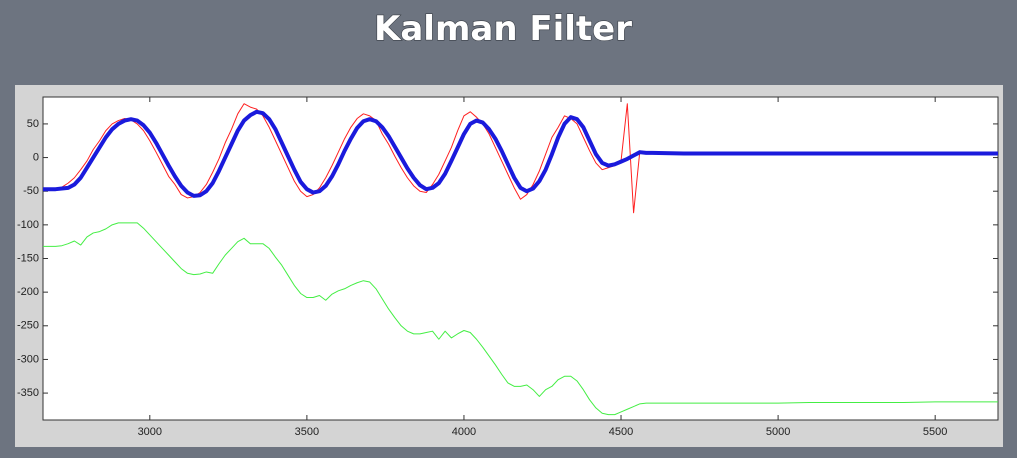 Image resolution: width=1017 pixels, height=458 pixels. Describe the element at coordinates (28, 292) in the screenshot. I see `y-tick-label: -200` at that location.